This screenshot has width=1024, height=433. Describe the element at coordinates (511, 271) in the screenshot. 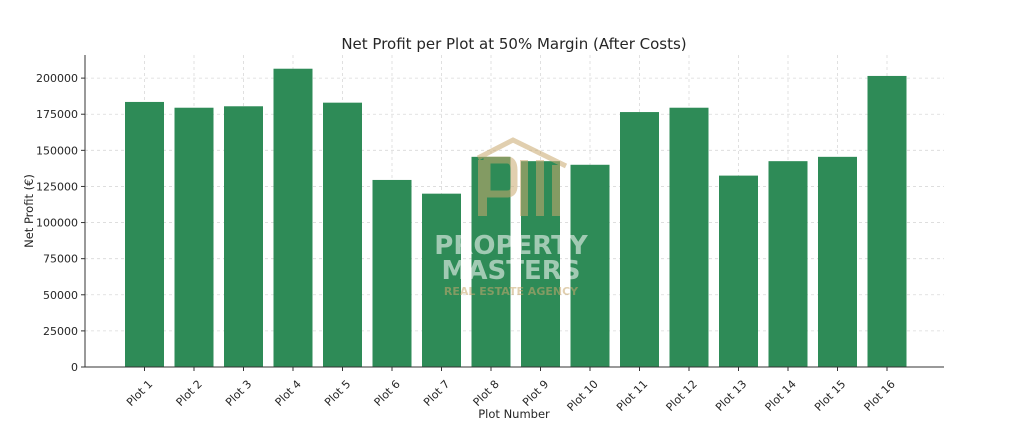

I see `watermark-line2: MASTERS` at that location.